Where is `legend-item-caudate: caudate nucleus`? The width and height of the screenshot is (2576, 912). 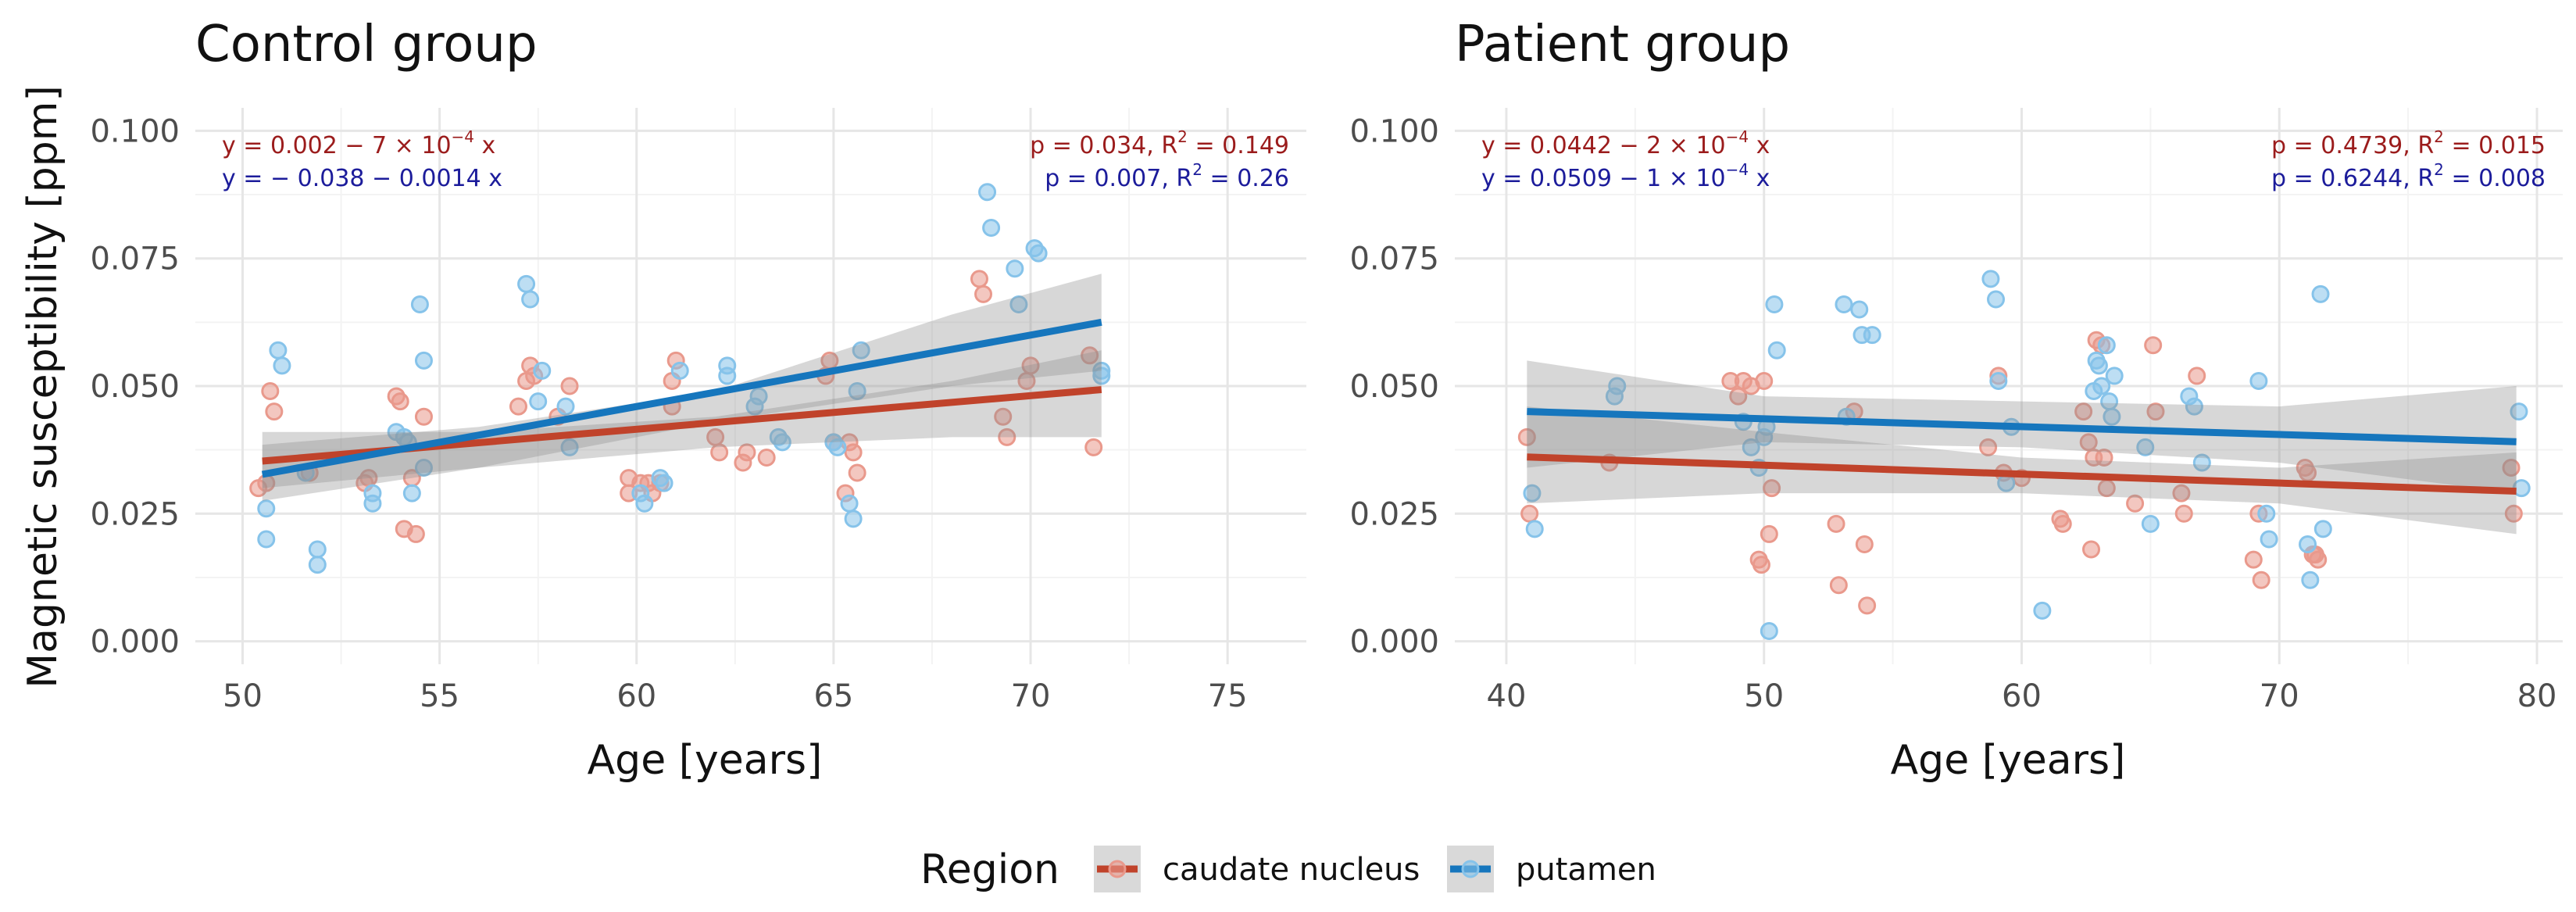
legend-item-caudate: caudate nucleus is located at coordinates (1257, 869).